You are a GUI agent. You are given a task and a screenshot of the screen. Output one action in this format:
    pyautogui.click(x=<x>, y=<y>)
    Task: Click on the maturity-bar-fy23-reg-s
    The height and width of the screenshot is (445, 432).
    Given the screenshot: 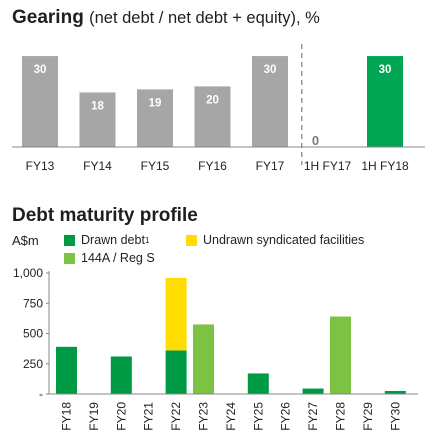 What is the action you would take?
    pyautogui.click(x=203, y=359)
    